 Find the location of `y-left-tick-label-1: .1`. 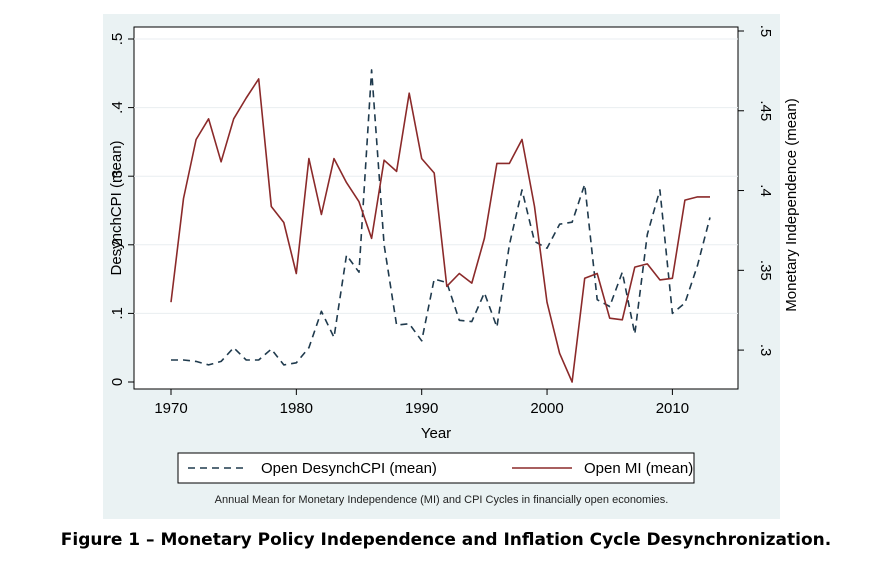

y-left-tick-label-1: .1 is located at coordinates (117, 313).